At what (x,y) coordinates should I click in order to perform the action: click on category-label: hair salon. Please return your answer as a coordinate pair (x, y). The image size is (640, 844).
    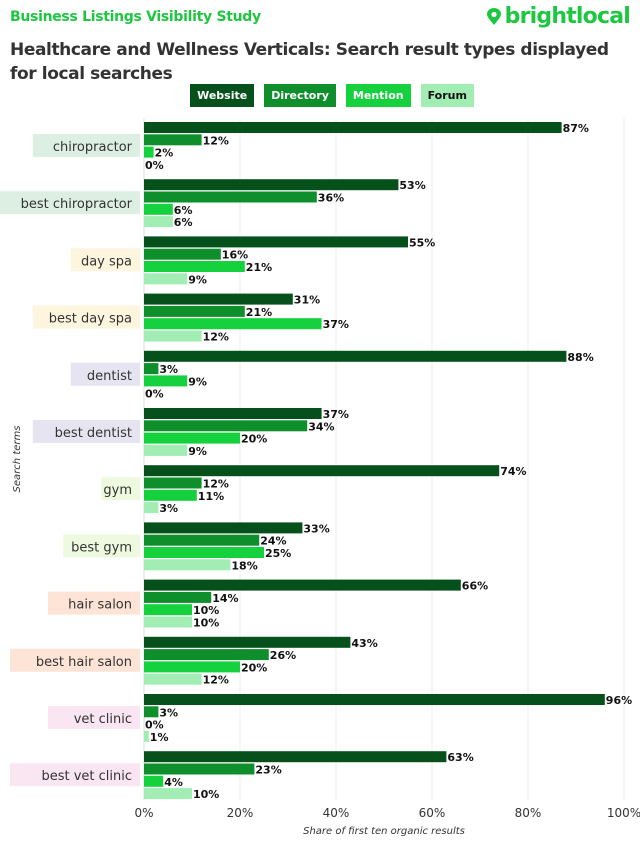
    Looking at the image, I should click on (100, 605).